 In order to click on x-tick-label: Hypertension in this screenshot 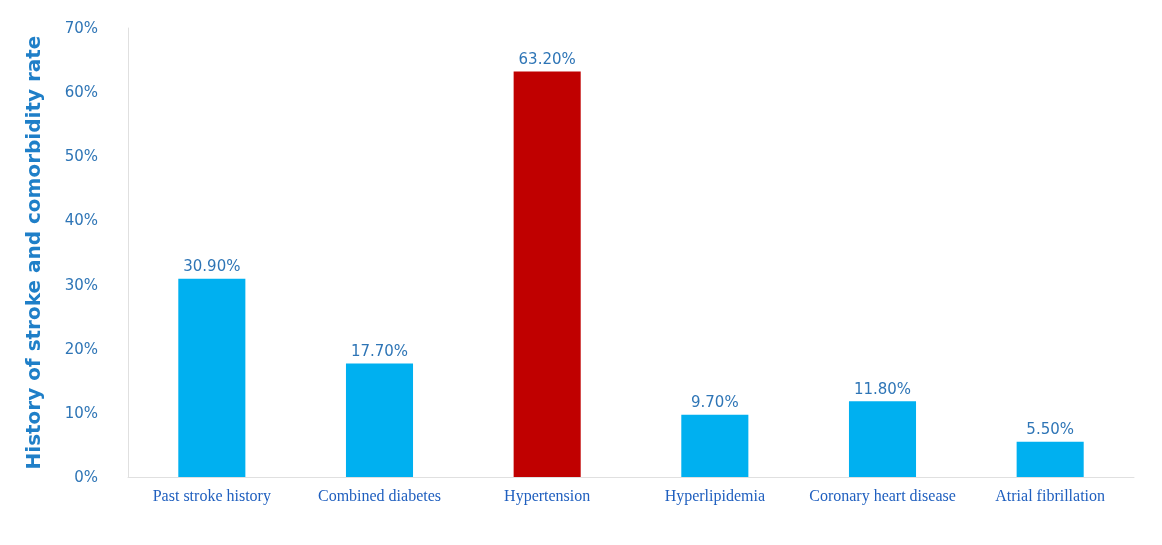, I will do `click(547, 495)`.